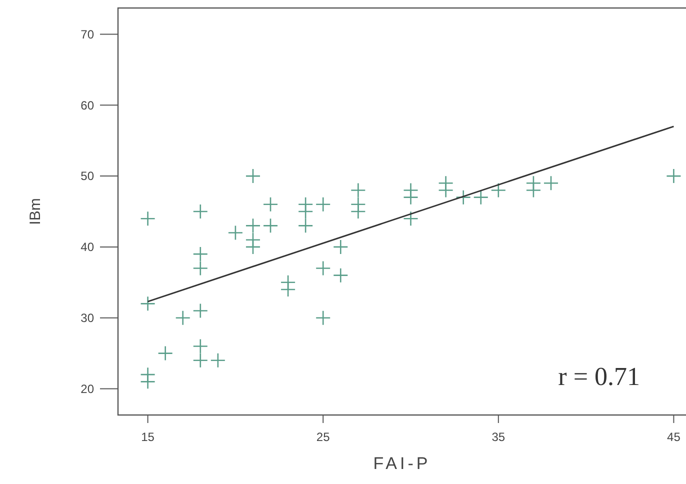 This screenshot has width=686, height=484. Describe the element at coordinates (599, 376) in the screenshot. I see `annotation: r = 0.71` at that location.